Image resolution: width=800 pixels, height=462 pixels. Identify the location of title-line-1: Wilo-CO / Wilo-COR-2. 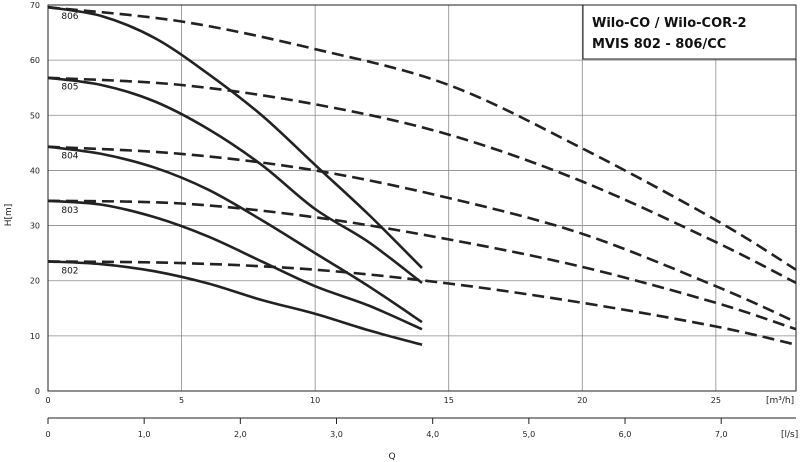
(669, 23).